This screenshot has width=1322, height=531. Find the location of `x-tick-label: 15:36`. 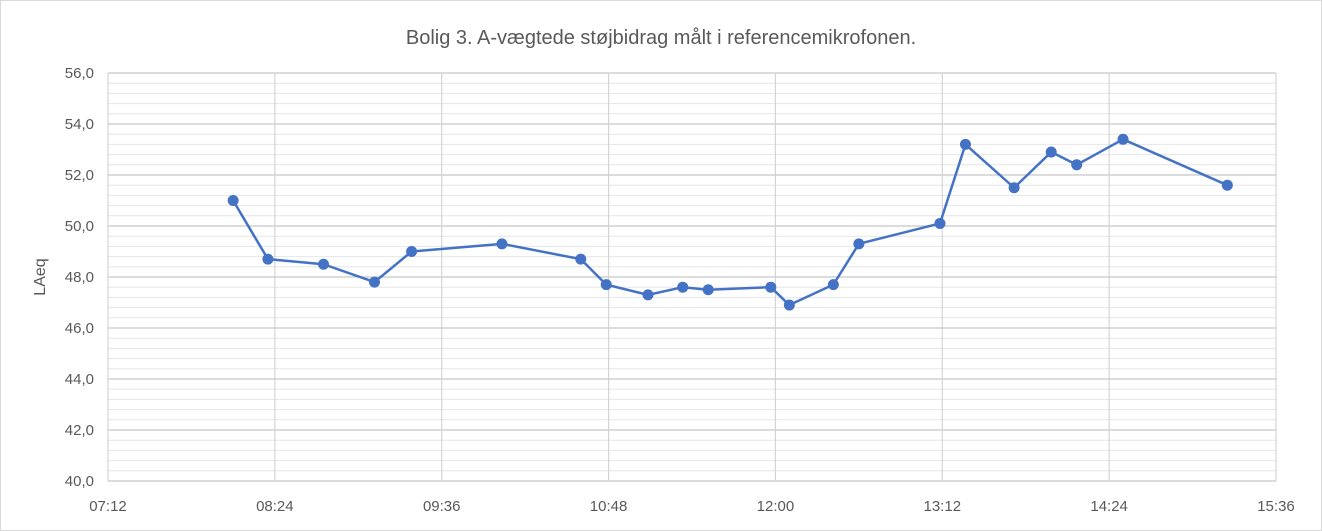

x-tick-label: 15:36 is located at coordinates (1276, 506).